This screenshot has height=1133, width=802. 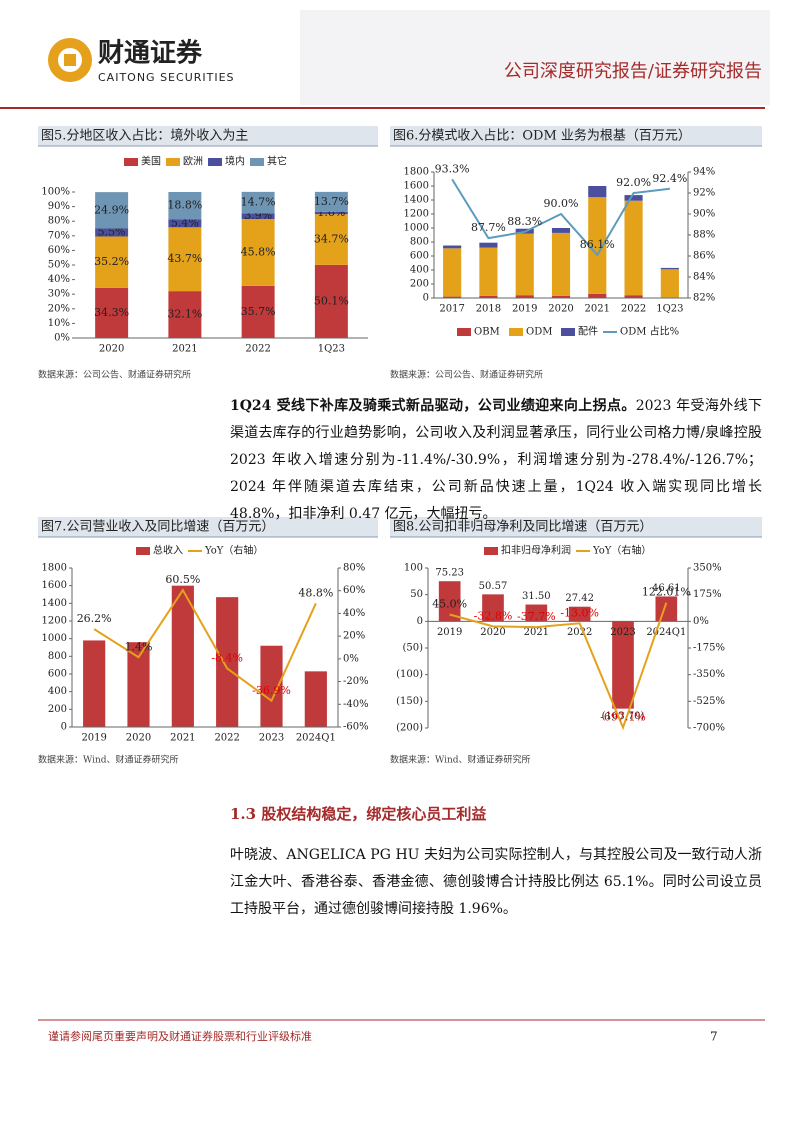 I want to click on y-tick-label: 1200, so click(x=54, y=621).